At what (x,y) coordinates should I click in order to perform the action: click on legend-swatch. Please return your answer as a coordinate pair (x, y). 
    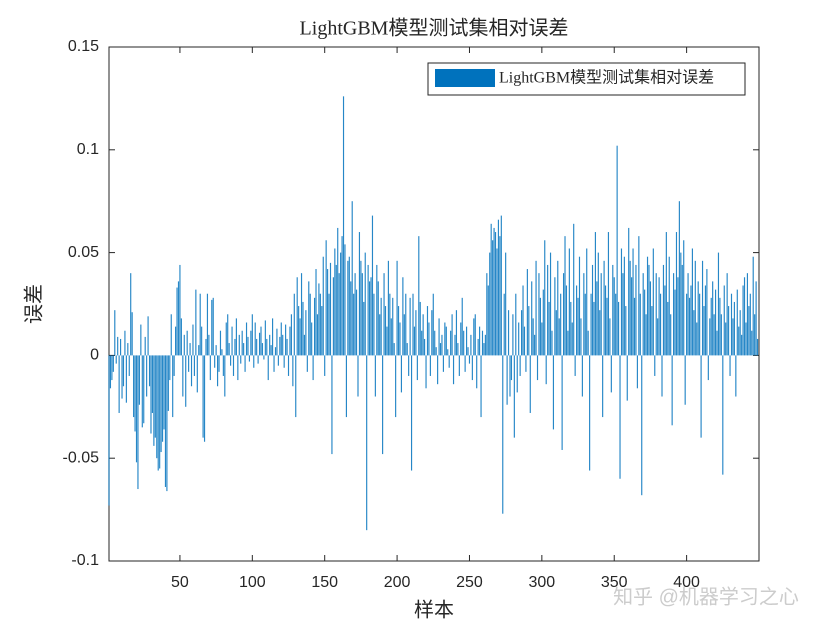
    Looking at the image, I should click on (465, 78).